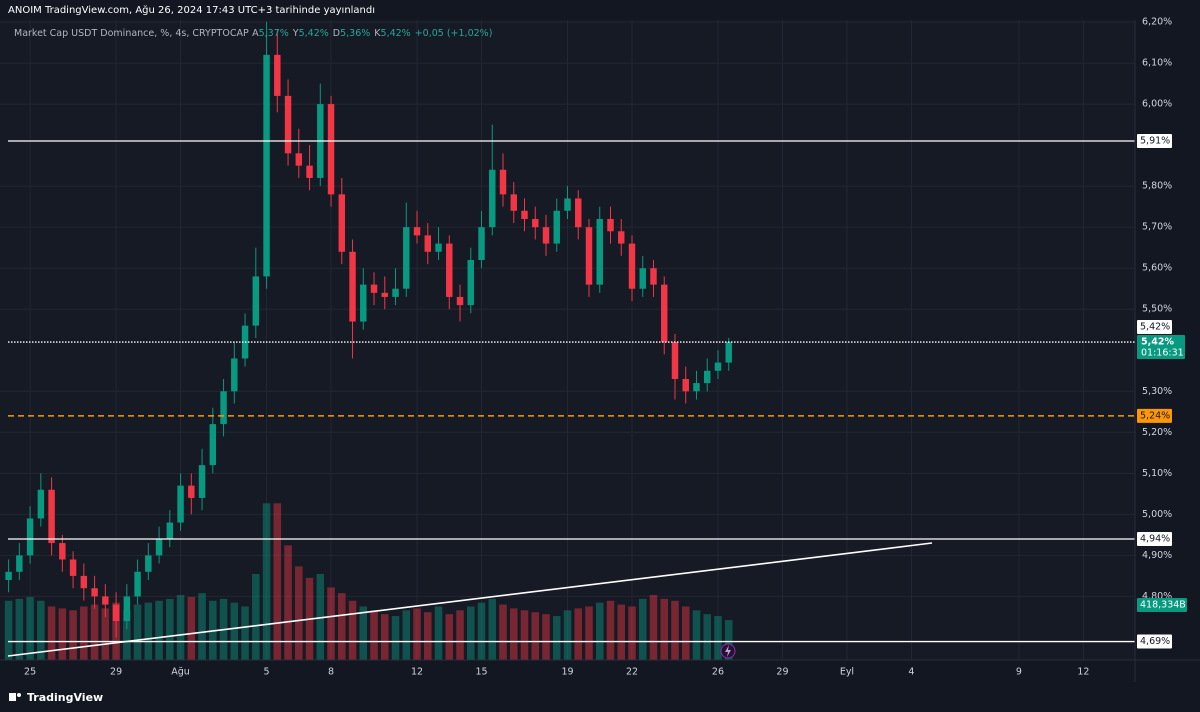 The image size is (1200, 712). What do you see at coordinates (1157, 227) in the screenshot?
I see `y-tick-label: 5,70%` at bounding box center [1157, 227].